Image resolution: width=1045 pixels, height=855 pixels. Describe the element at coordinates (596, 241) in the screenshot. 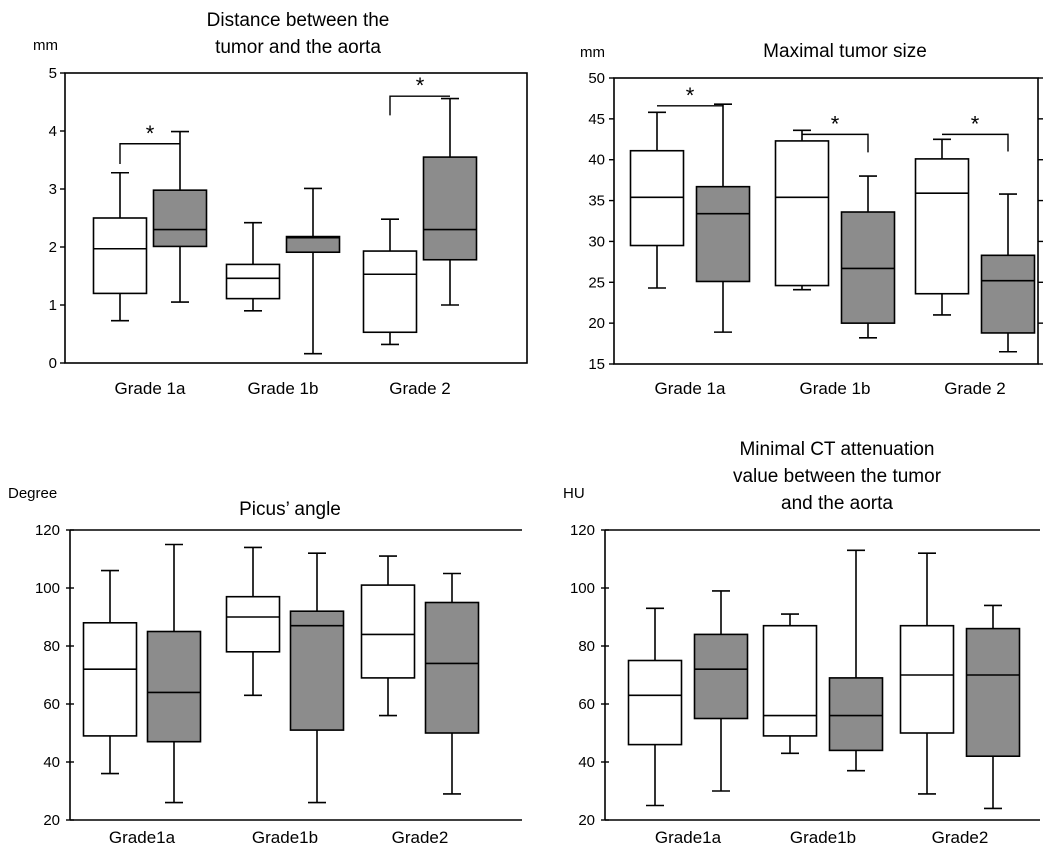

I see `y-tick-label: 30` at that location.